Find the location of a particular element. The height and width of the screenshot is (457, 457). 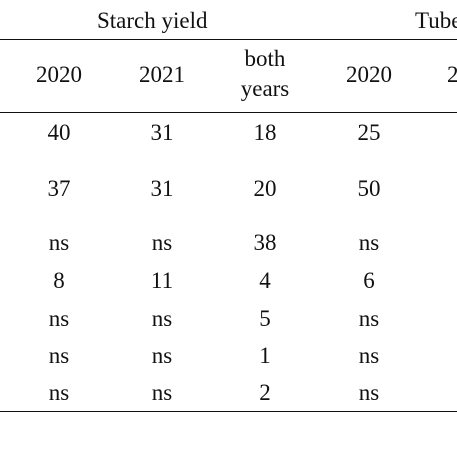

table-cell: 38 is located at coordinates (265, 242).